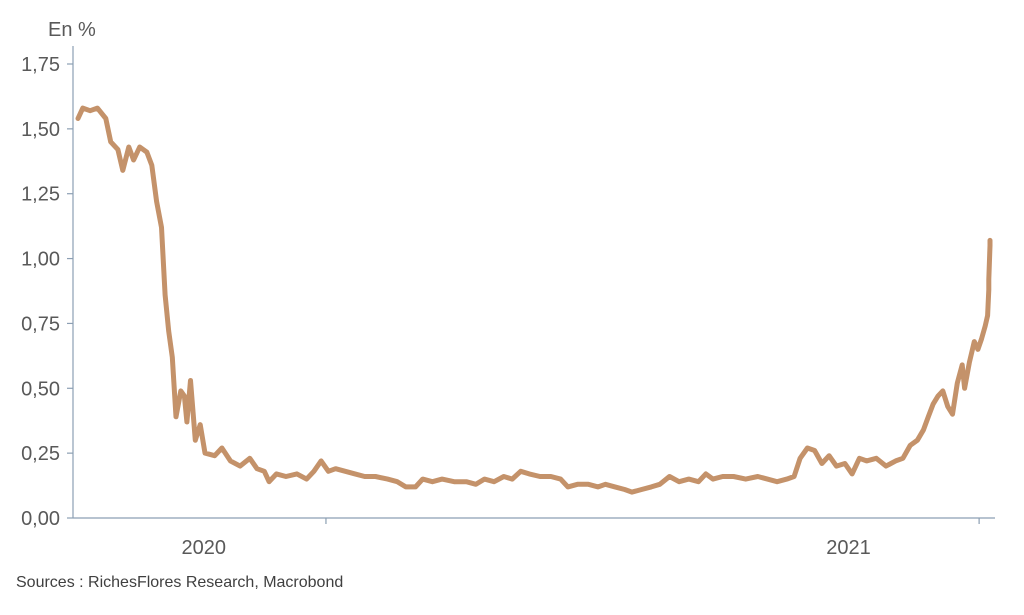 This screenshot has width=1024, height=615. Describe the element at coordinates (581, 538) in the screenshot. I see `x-axis-ticks: 2020 2021` at that location.